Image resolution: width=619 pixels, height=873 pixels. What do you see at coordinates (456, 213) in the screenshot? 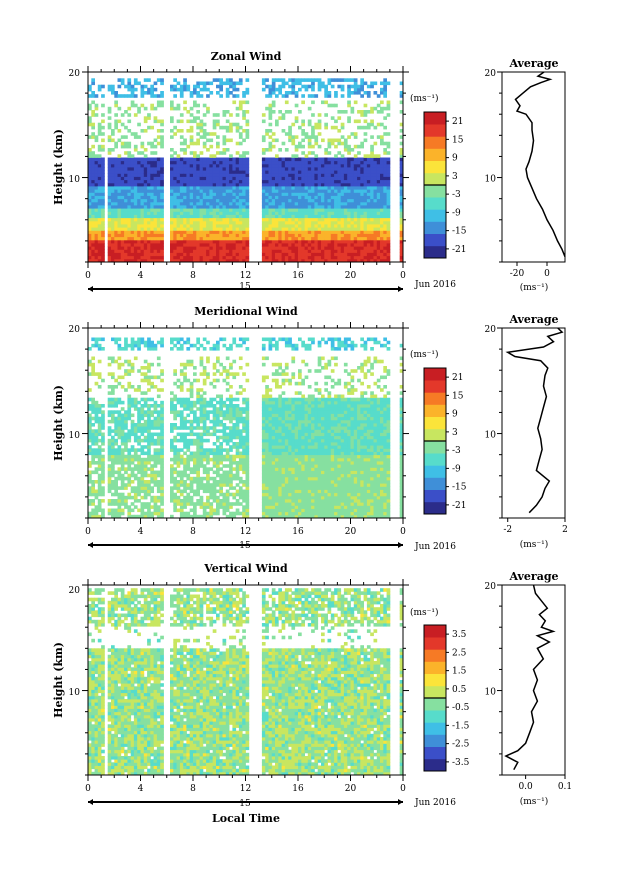
I see `colorbar-tick-label: -9` at bounding box center [456, 213].